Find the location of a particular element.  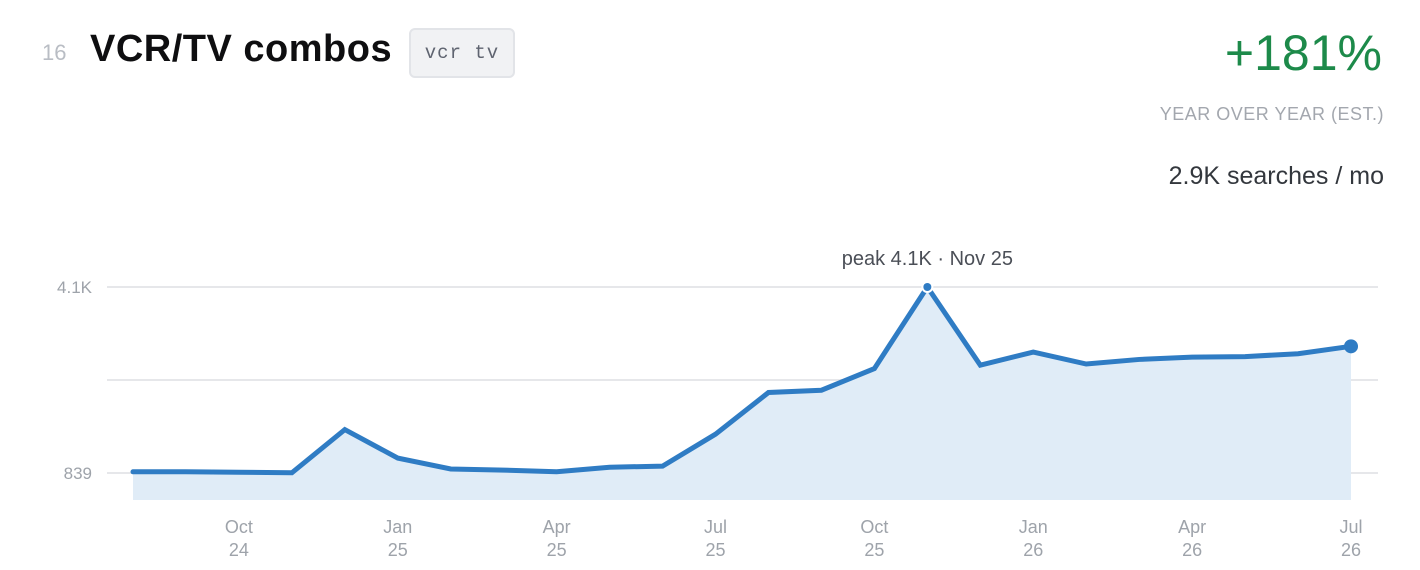

page-title: VCR/TV combos is located at coordinates (241, 49).